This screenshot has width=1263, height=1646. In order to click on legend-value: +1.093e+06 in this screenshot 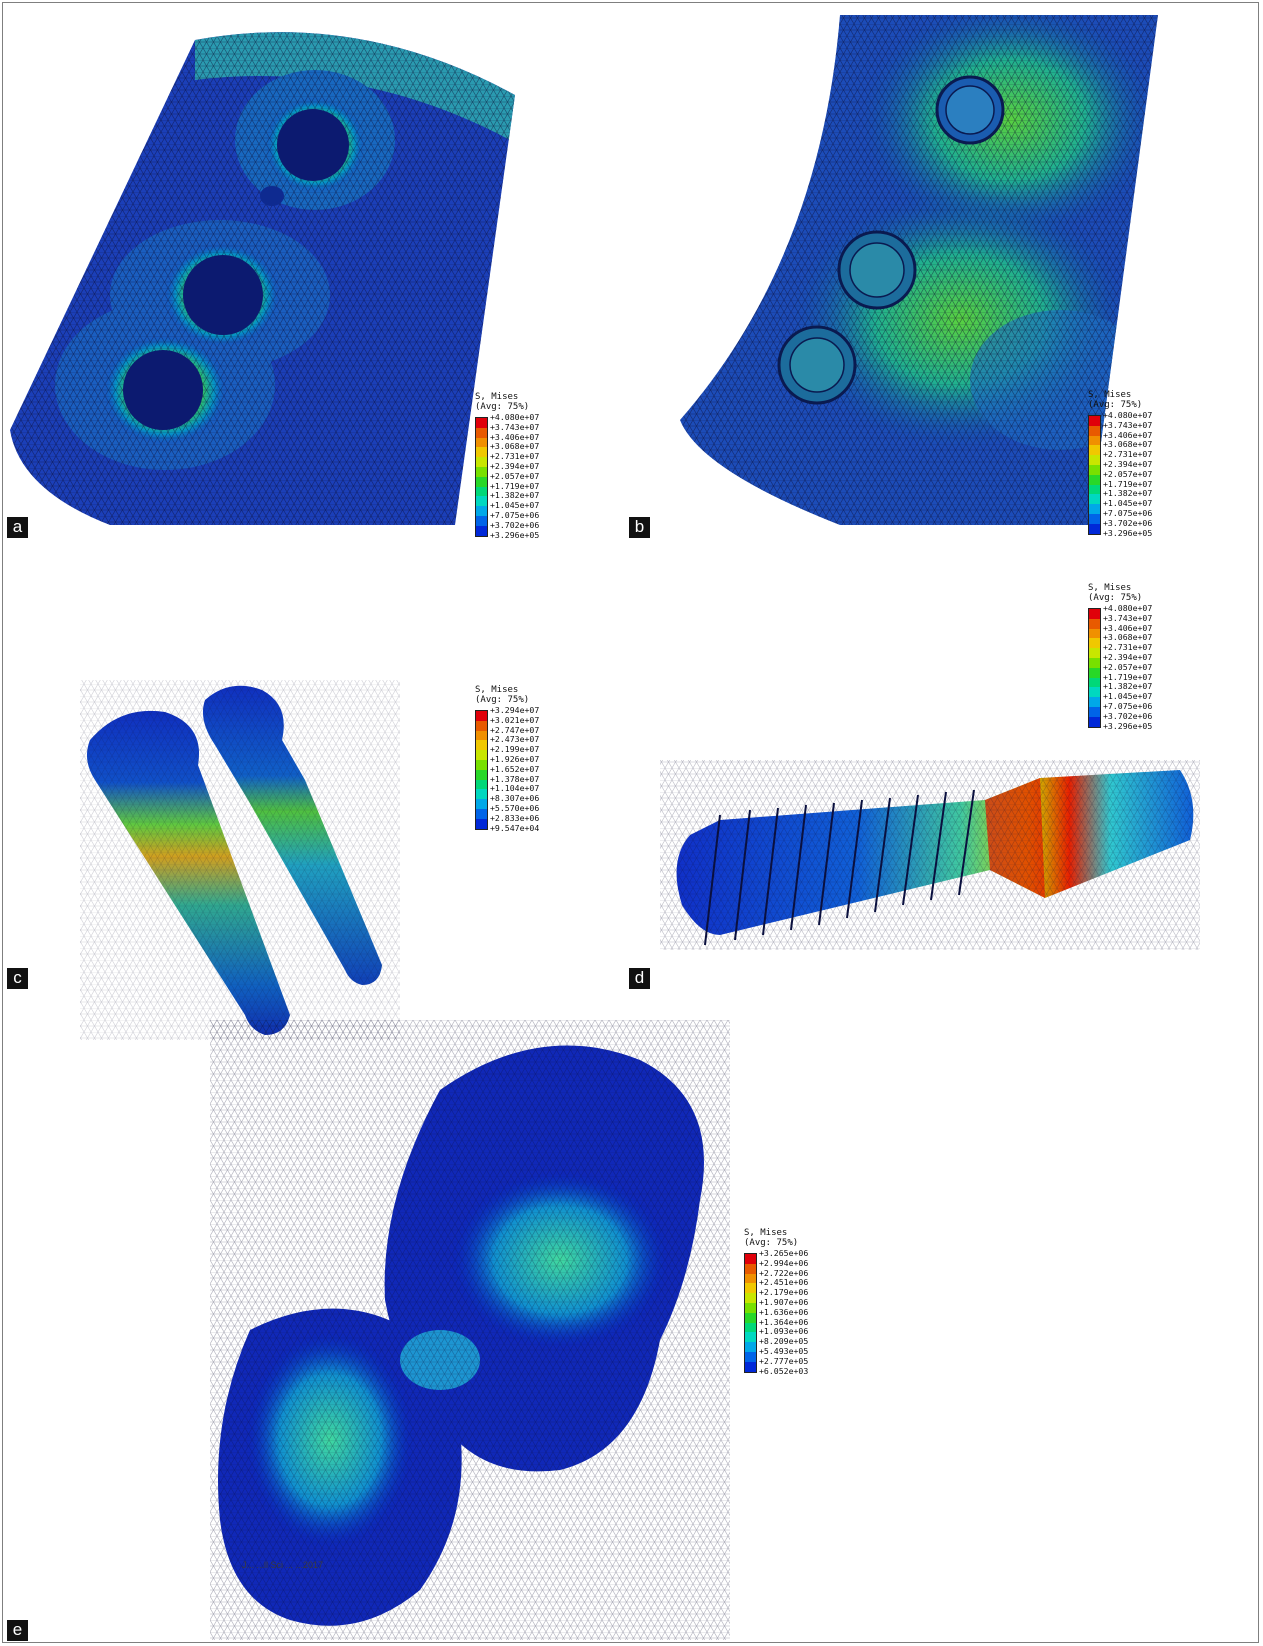, I will do `click(784, 1331)`.